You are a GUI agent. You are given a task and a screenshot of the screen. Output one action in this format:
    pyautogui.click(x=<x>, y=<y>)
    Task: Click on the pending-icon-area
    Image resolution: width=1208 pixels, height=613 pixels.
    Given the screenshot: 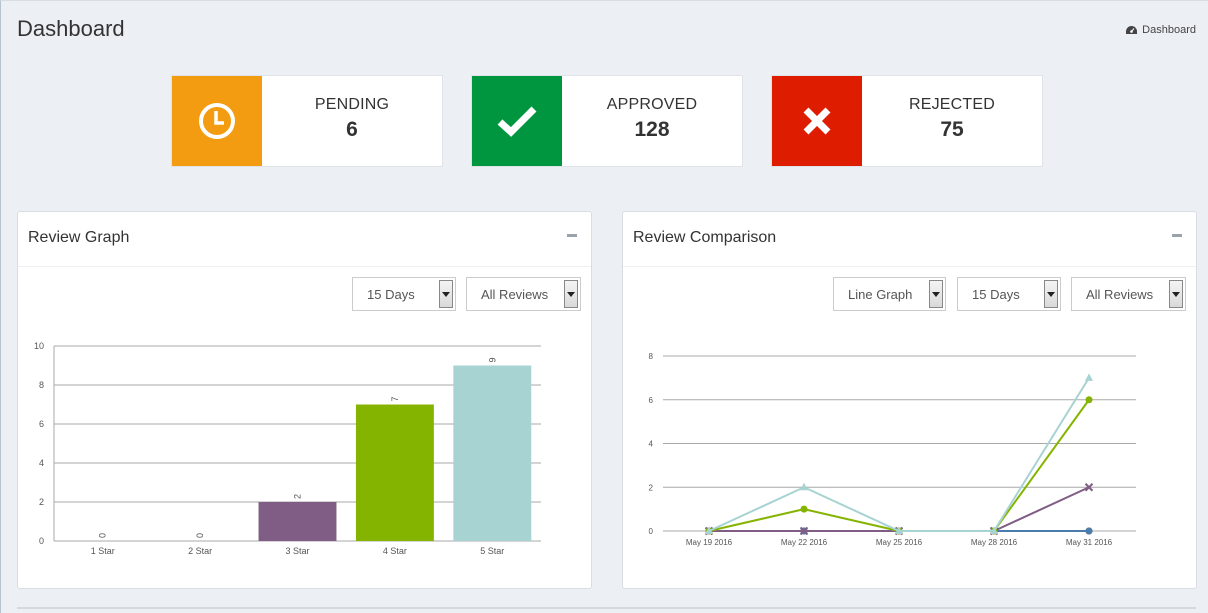 What is the action you would take?
    pyautogui.click(x=217, y=121)
    